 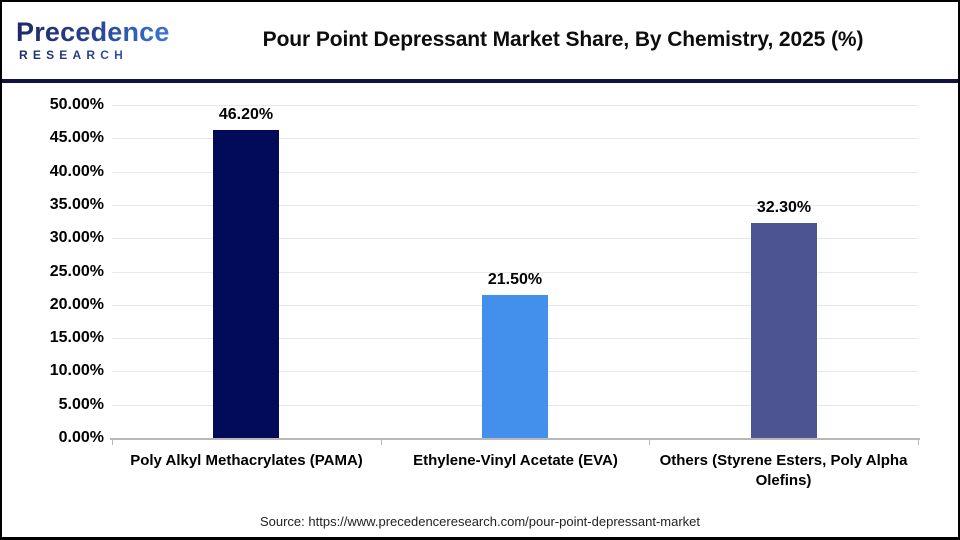 What do you see at coordinates (480, 81) in the screenshot?
I see `header-divider` at bounding box center [480, 81].